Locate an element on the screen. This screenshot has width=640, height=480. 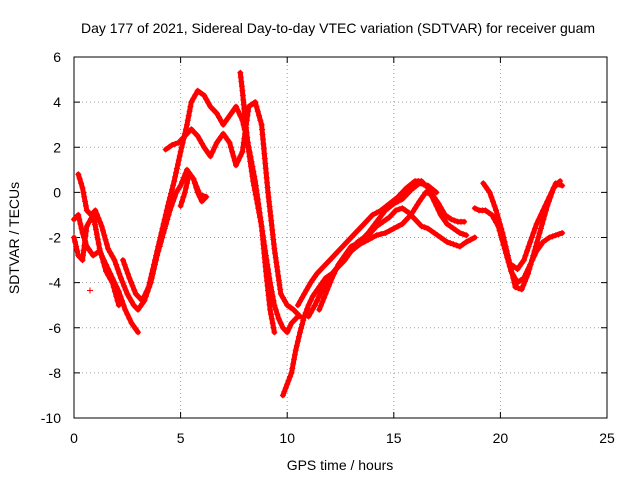
y-tick-label: -6 is located at coordinates (55, 328).